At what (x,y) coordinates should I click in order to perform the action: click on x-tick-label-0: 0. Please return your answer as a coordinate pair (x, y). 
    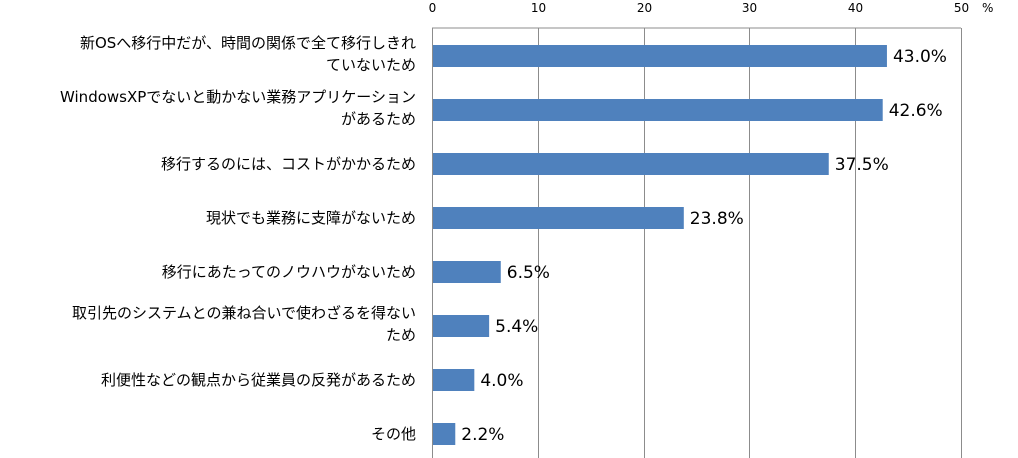
    Looking at the image, I should click on (433, 8).